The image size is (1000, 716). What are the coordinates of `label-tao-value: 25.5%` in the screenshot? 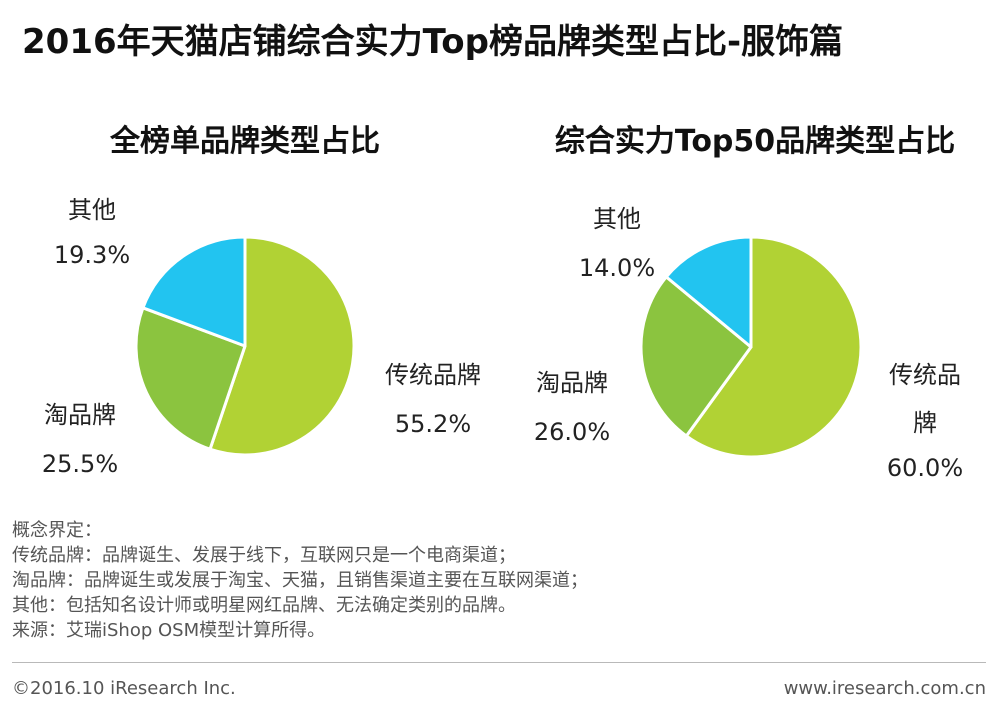 It's located at (80, 464).